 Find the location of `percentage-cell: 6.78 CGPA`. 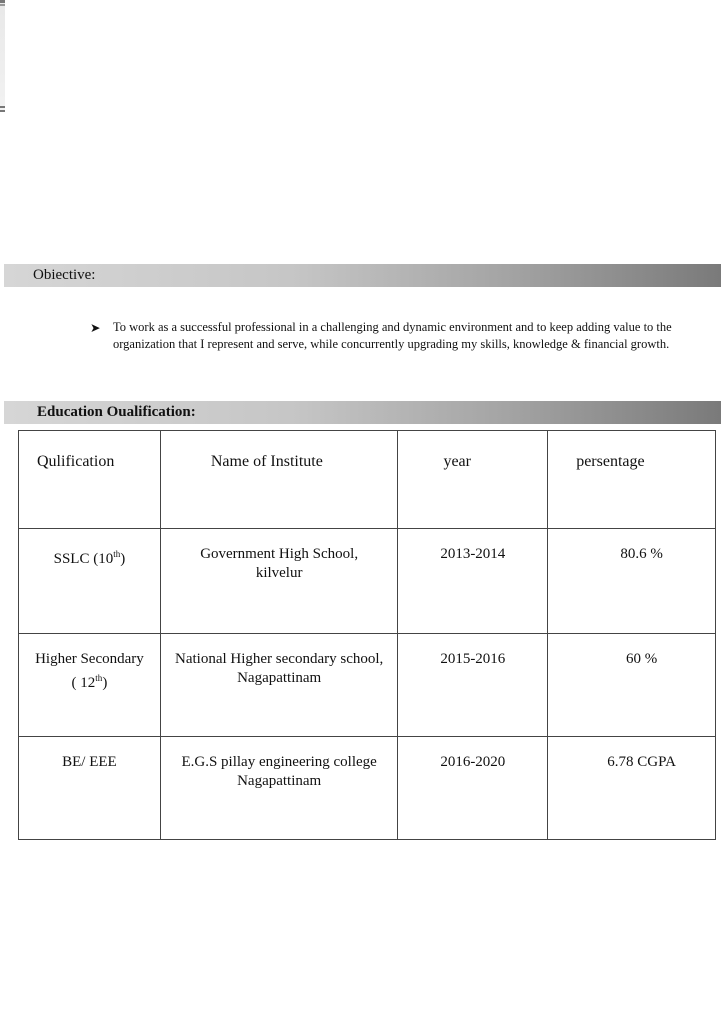

percentage-cell: 6.78 CGPA is located at coordinates (631, 788).